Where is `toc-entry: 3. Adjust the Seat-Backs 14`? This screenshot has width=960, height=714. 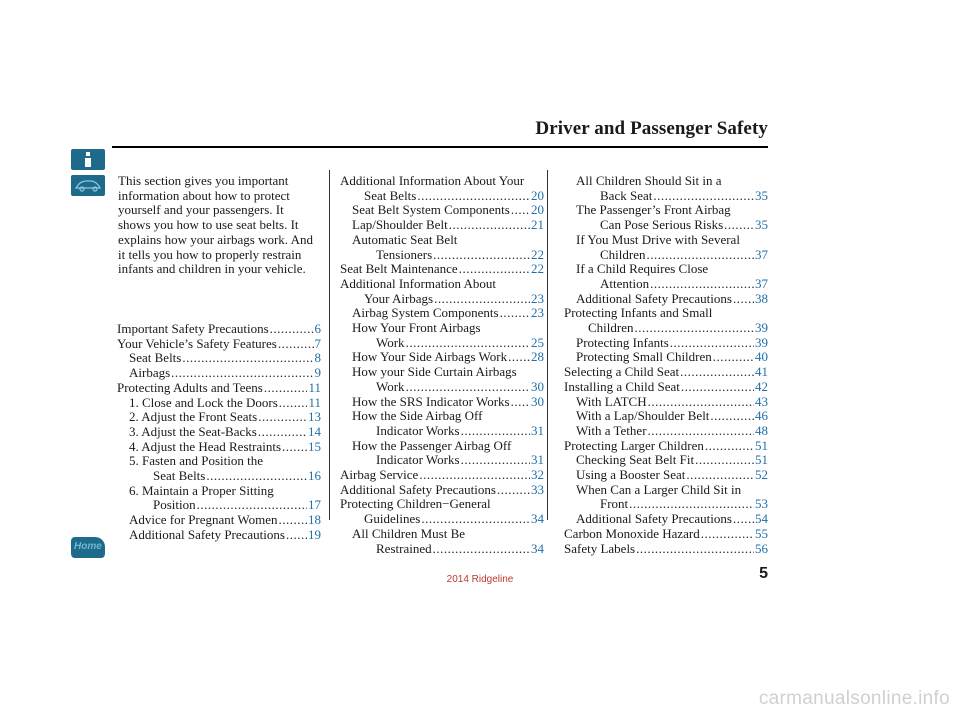
toc-entry: 3. Adjust the Seat-Backs 14 is located at coordinates (219, 431).